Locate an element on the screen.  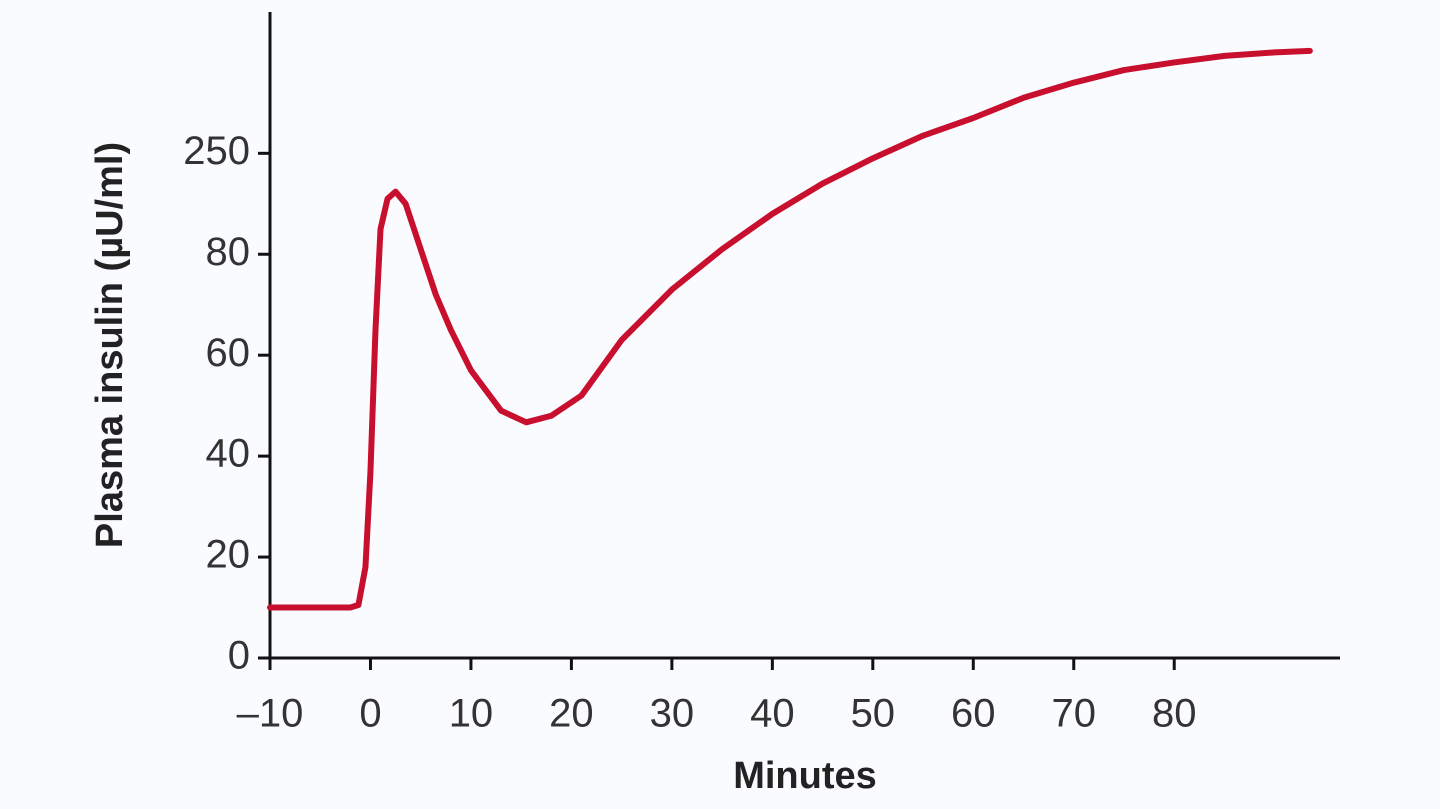
y-tick-label: 60 is located at coordinates (228, 353).